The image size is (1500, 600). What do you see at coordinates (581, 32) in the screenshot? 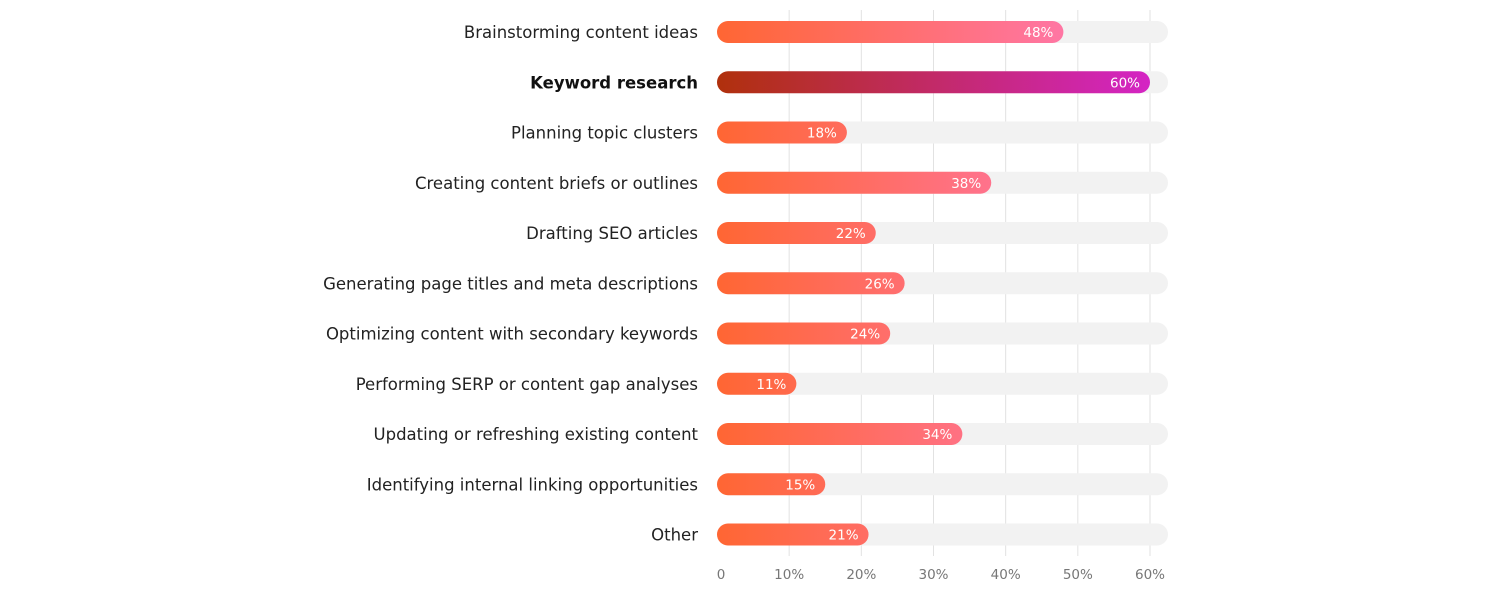
I see `category-label: Brainstorming content ideas` at bounding box center [581, 32].